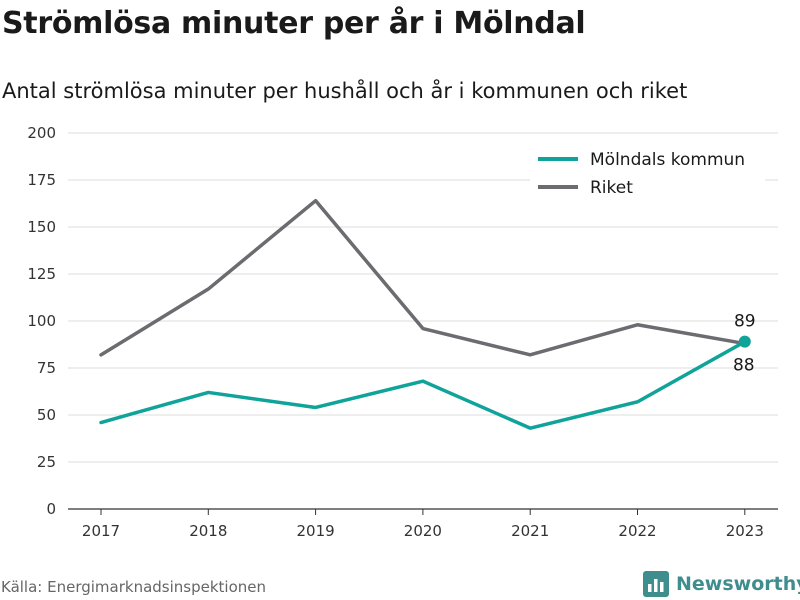 The width and height of the screenshot is (800, 600). Describe the element at coordinates (208, 531) in the screenshot. I see `x-tick-label: 2018` at that location.